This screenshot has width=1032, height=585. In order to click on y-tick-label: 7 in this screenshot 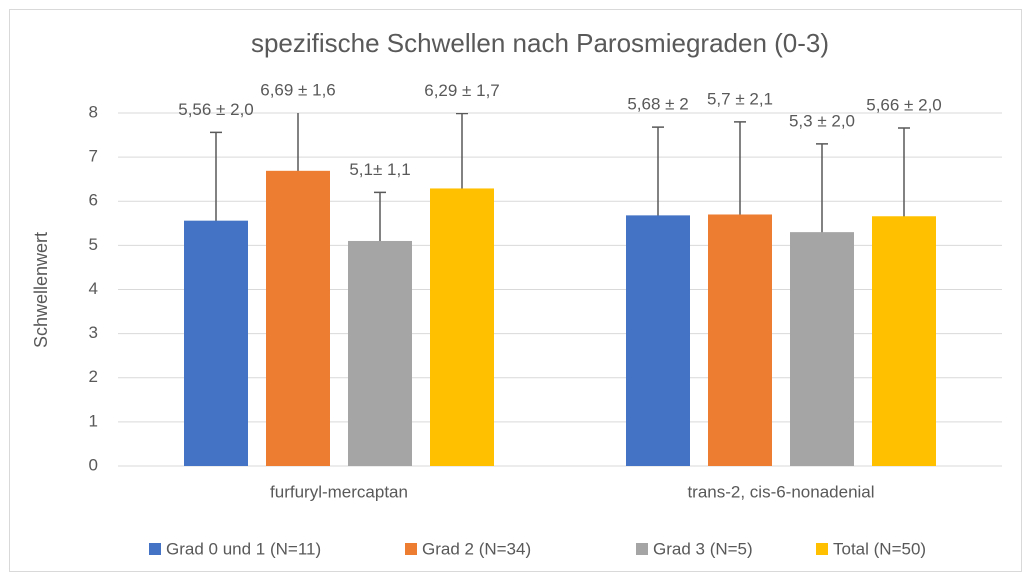, I will do `click(93, 156)`.